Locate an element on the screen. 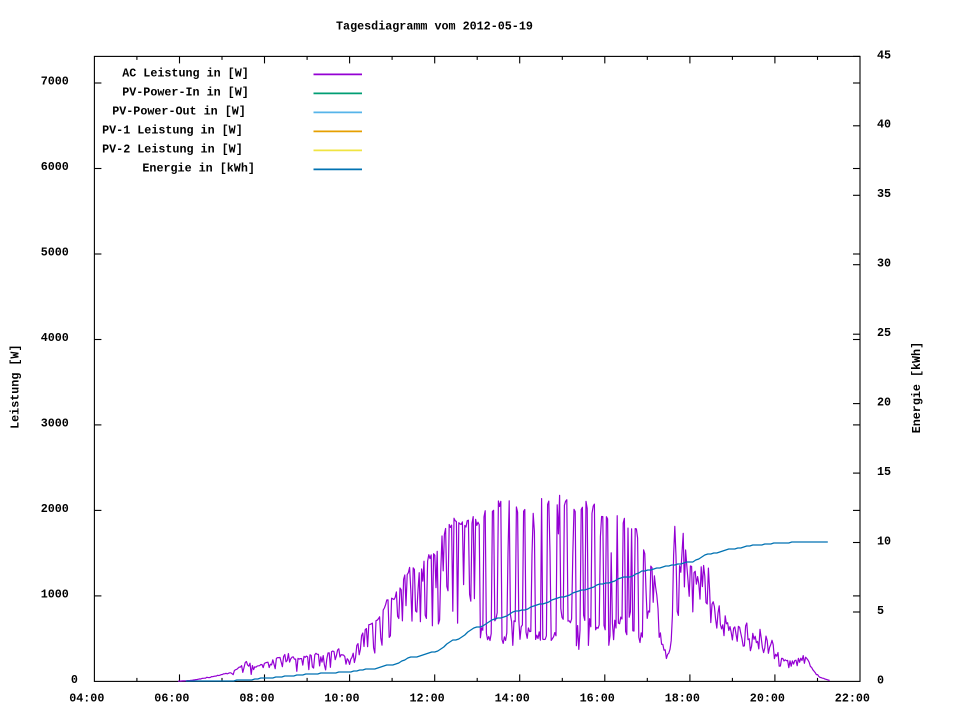  svg-text: Tagesdiagramm vom 2012-05-19 is located at coordinates (434, 27).